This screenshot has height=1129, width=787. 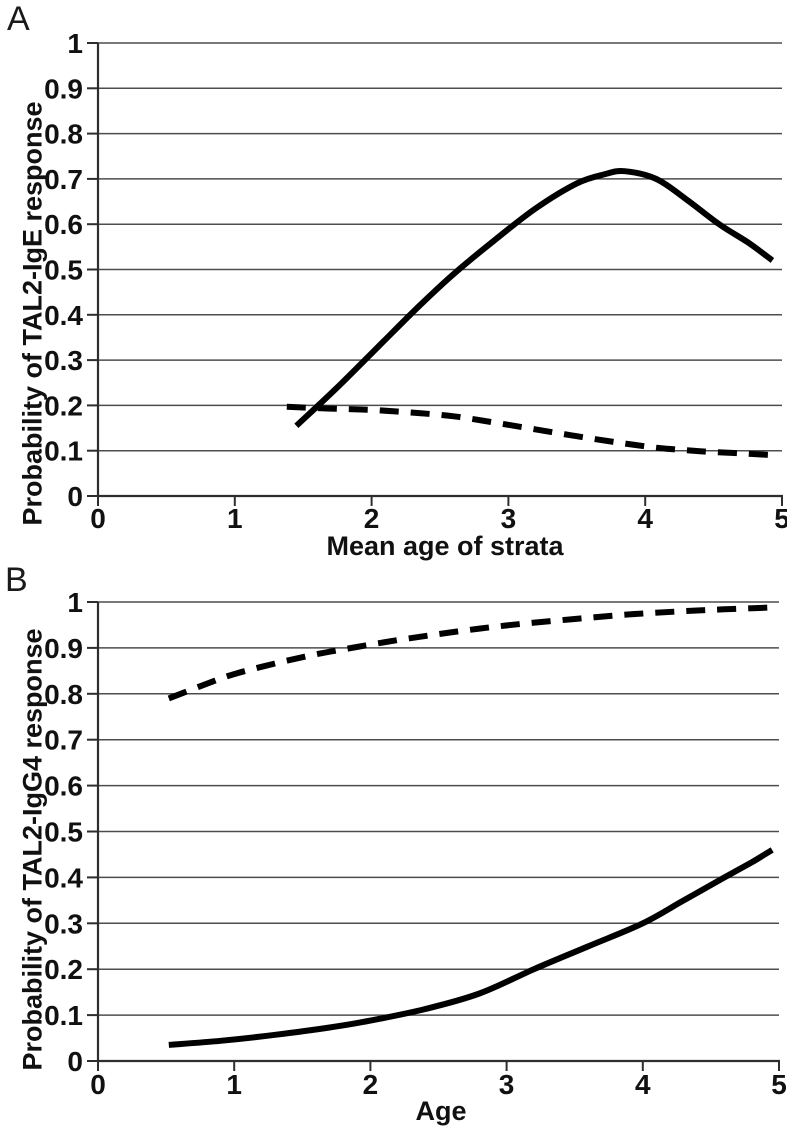 I want to click on panel-a-x-axis-title: Mean age of strata, so click(x=445, y=546).